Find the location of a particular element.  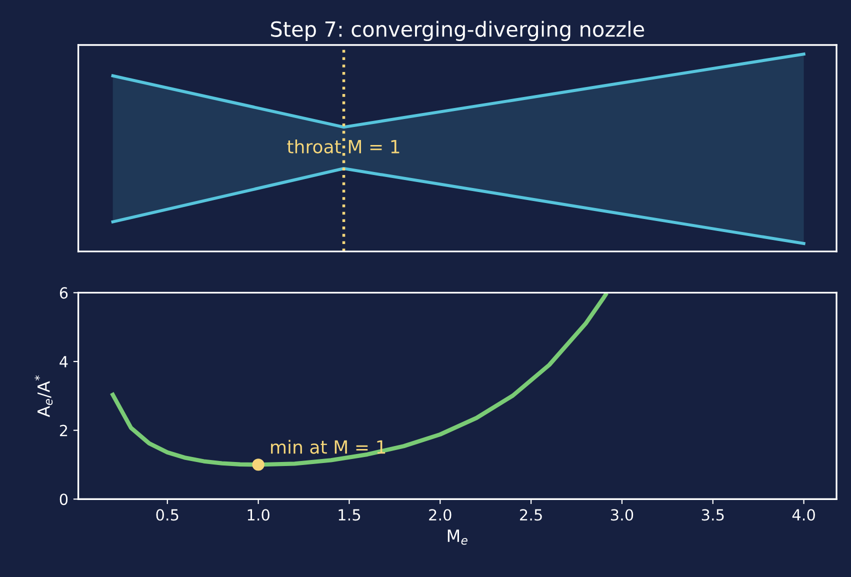

x-tick-label: 3.5 is located at coordinates (713, 515).